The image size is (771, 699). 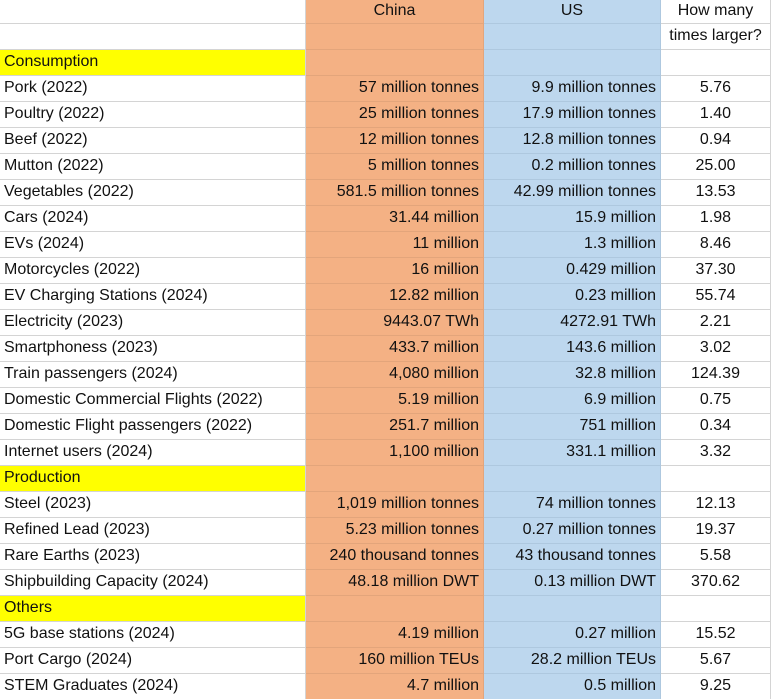 I want to click on china-value: 5.23 million tonnes, so click(x=395, y=531).